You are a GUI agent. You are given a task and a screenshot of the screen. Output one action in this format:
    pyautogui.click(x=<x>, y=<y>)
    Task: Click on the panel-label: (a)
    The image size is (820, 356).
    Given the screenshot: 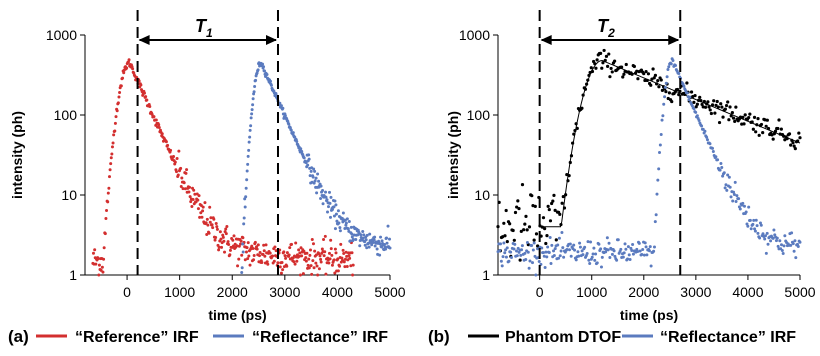 What is the action you would take?
    pyautogui.click(x=18, y=336)
    